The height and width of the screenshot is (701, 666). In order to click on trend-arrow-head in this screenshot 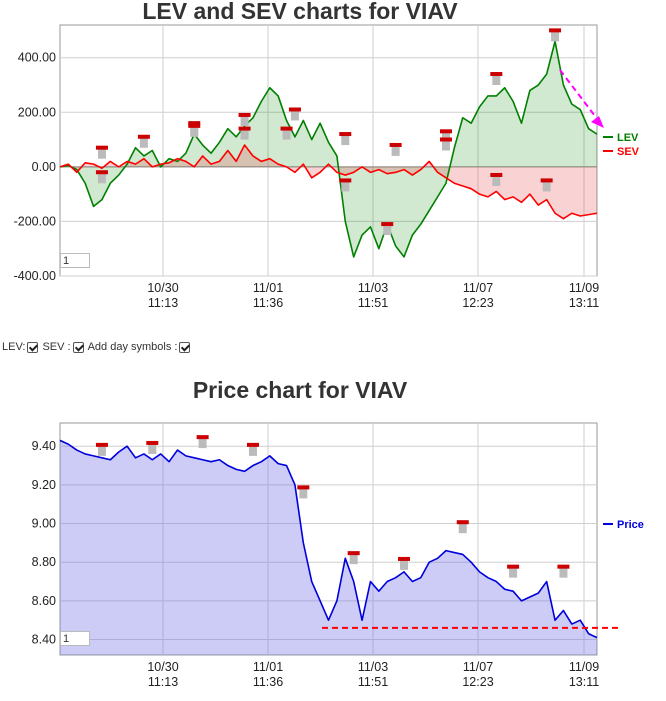, I will do `click(597, 122)`.